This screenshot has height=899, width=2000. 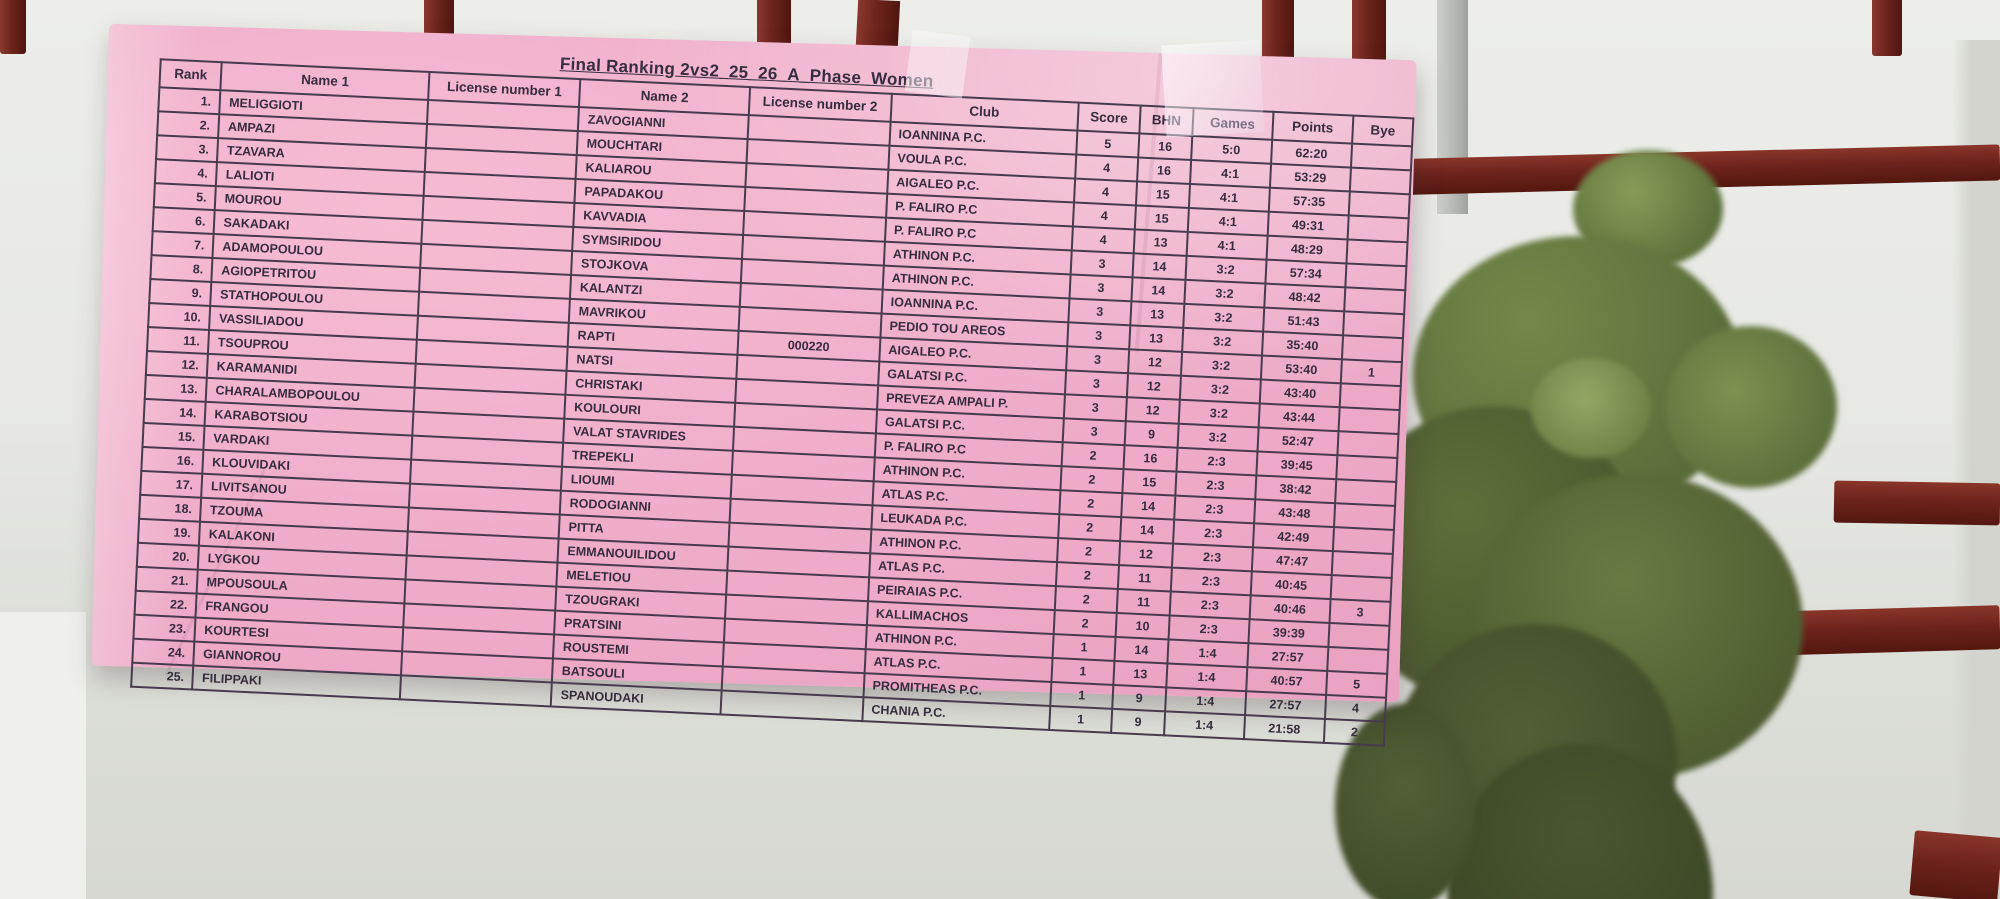 I want to click on cell-rank: 22., so click(x=166, y=604).